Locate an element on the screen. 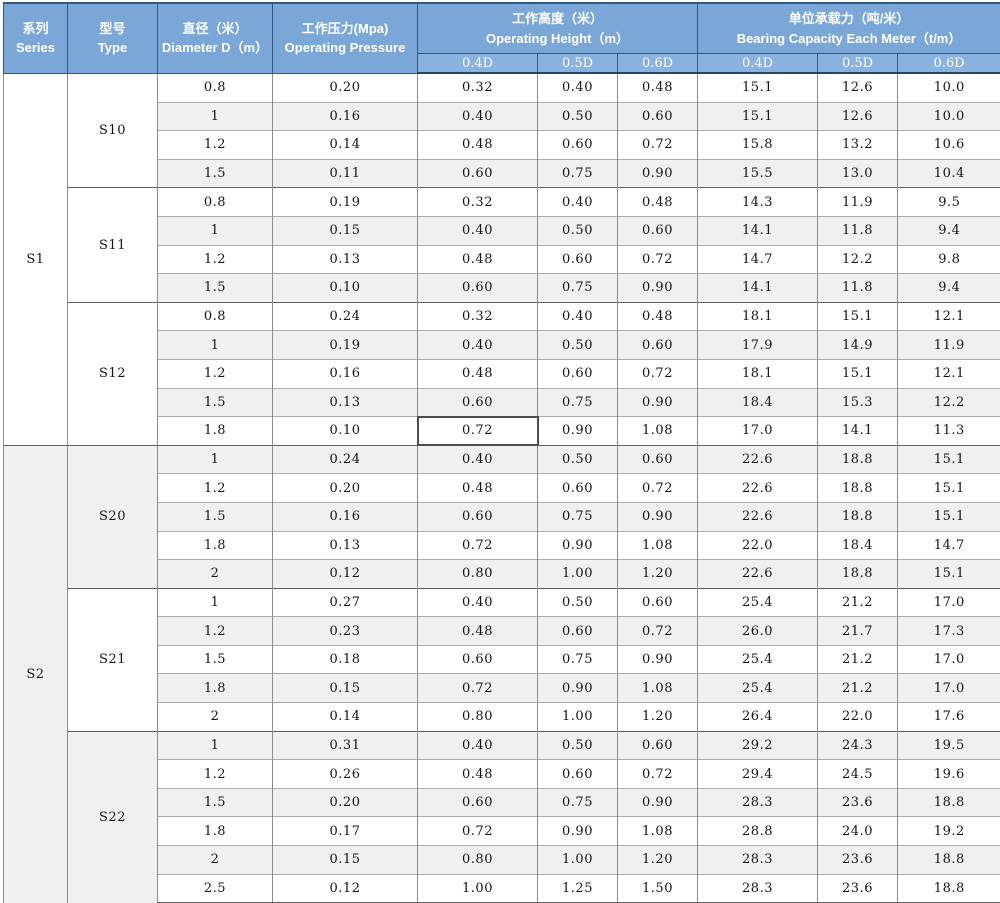  cell-bearing-04d: 17.9 is located at coordinates (758, 345).